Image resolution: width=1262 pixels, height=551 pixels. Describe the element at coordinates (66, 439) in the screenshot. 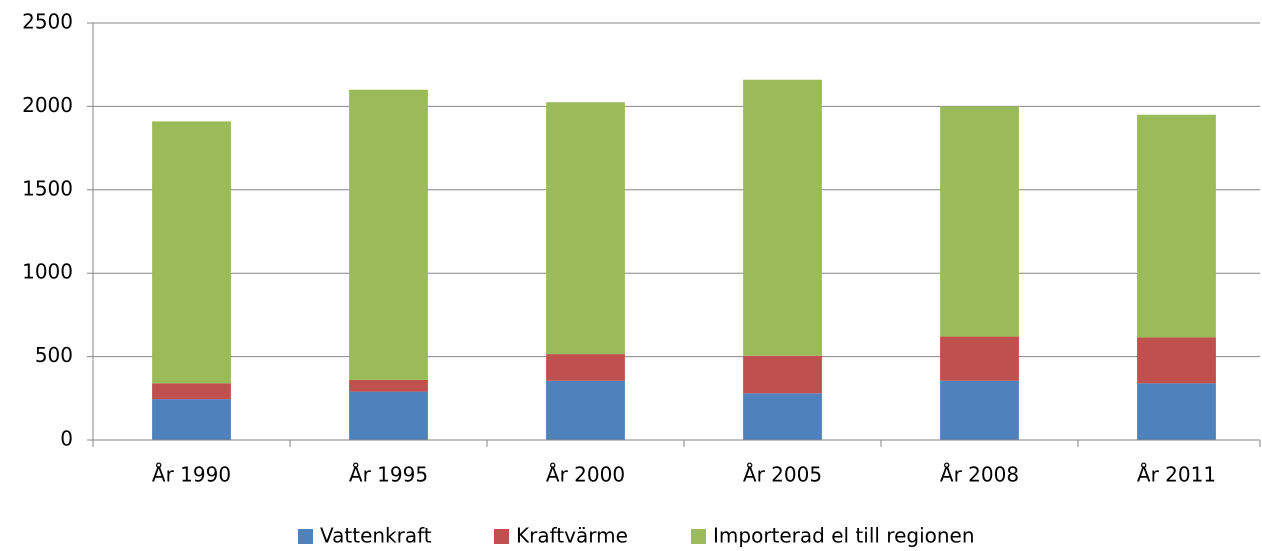

I see `y-tick-label: 0` at that location.